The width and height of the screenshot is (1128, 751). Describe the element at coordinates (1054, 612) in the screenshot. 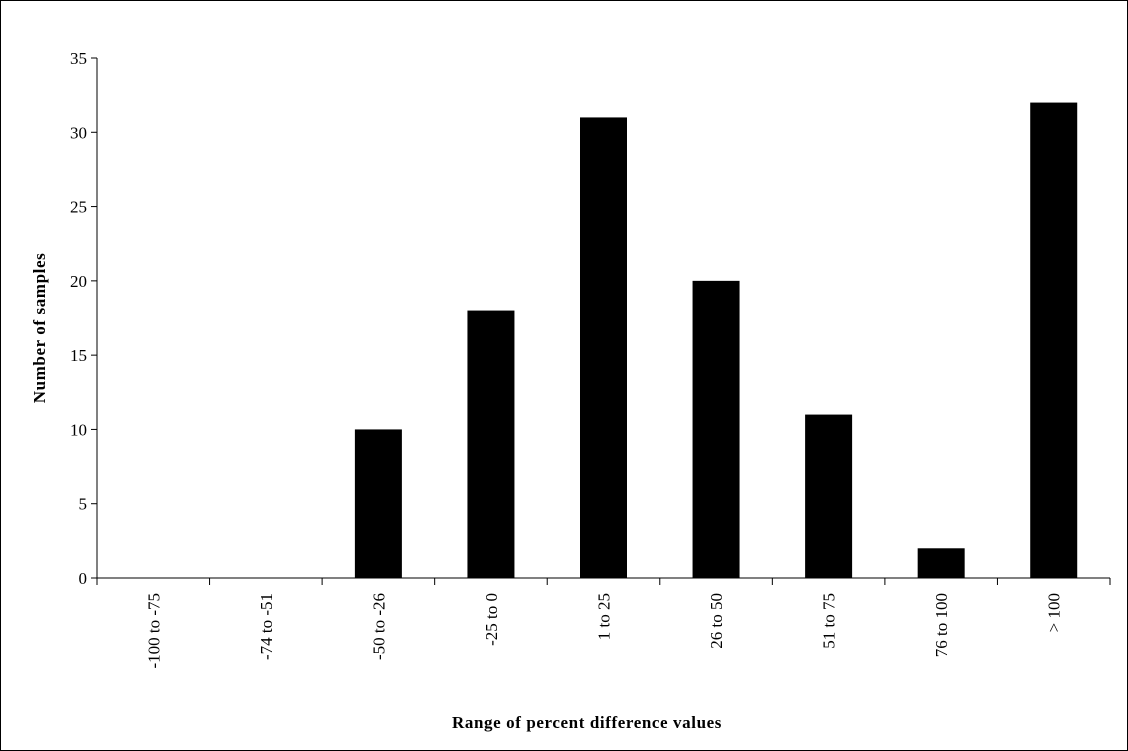

I see `x-tick-label: > 100` at that location.